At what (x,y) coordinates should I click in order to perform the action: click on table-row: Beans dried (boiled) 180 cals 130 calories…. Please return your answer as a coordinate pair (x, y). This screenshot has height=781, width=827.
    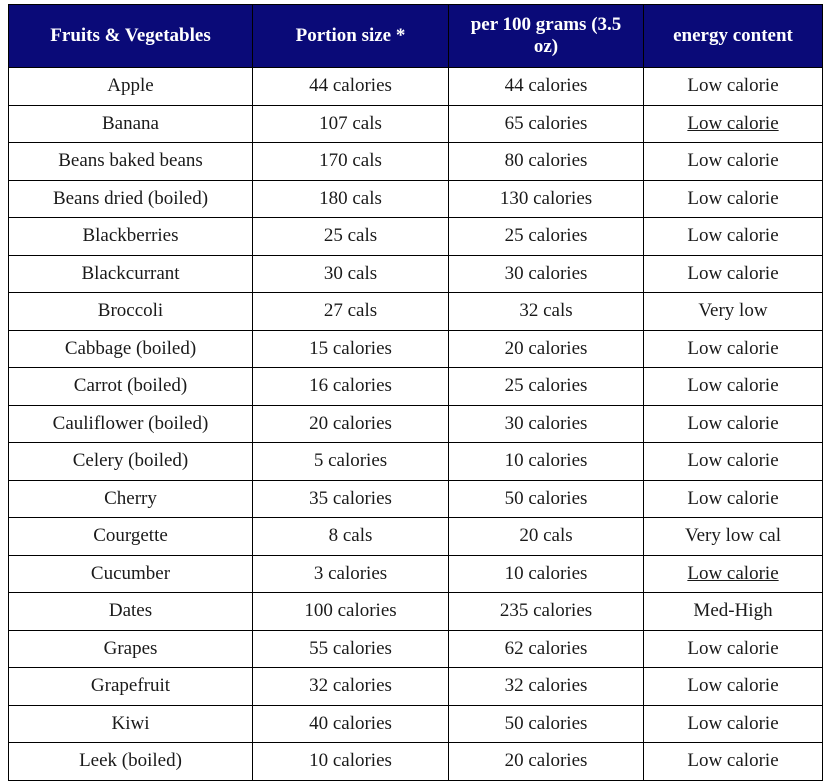
    Looking at the image, I should click on (415, 198).